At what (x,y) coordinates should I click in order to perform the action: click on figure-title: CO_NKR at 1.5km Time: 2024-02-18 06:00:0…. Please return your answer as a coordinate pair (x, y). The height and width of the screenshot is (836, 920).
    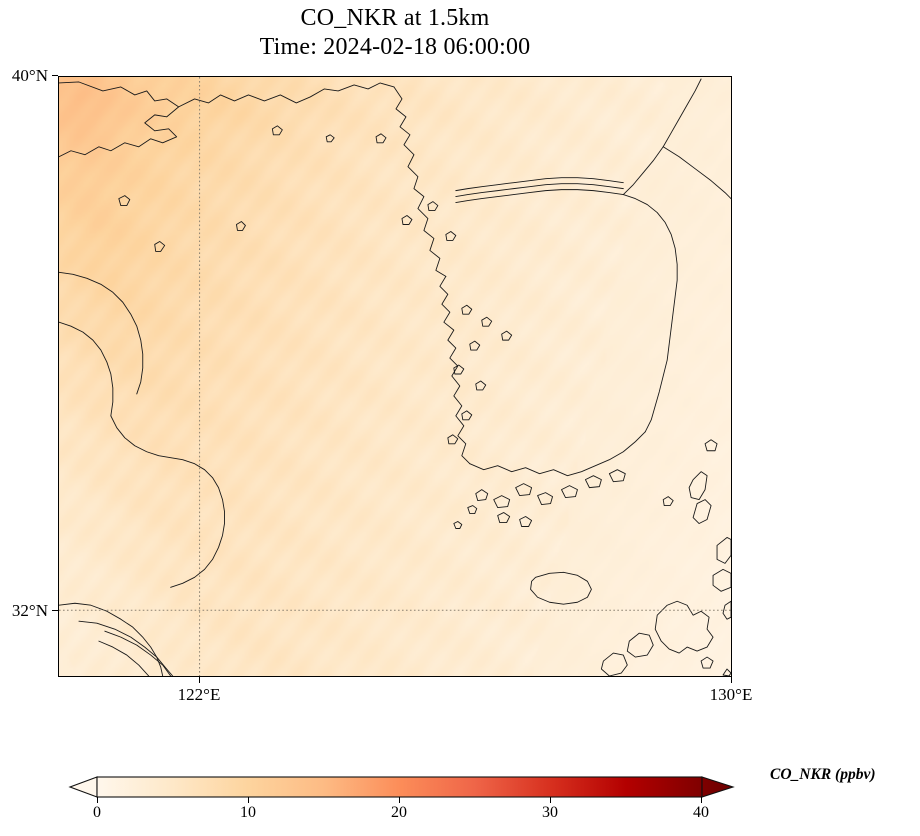
    Looking at the image, I should click on (395, 33).